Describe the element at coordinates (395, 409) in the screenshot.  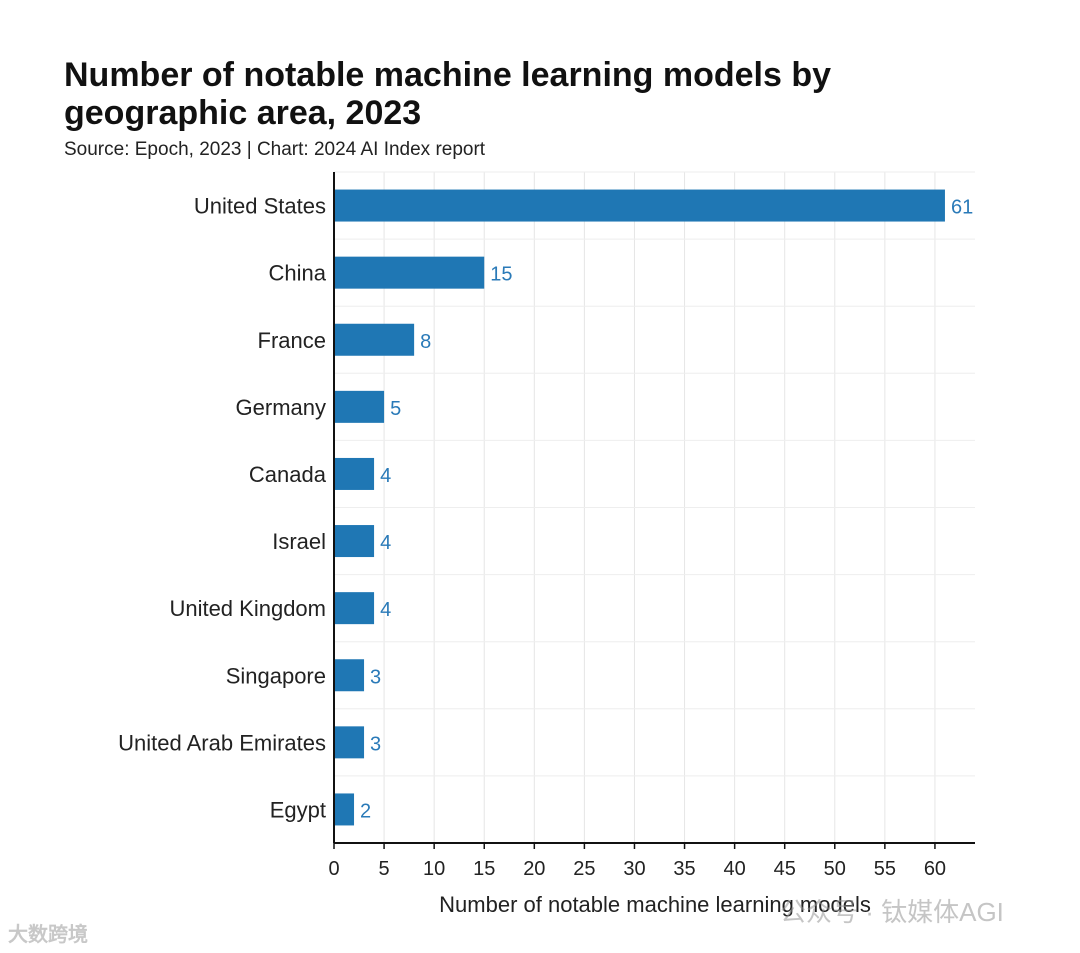
I see `value-label: 5` at that location.